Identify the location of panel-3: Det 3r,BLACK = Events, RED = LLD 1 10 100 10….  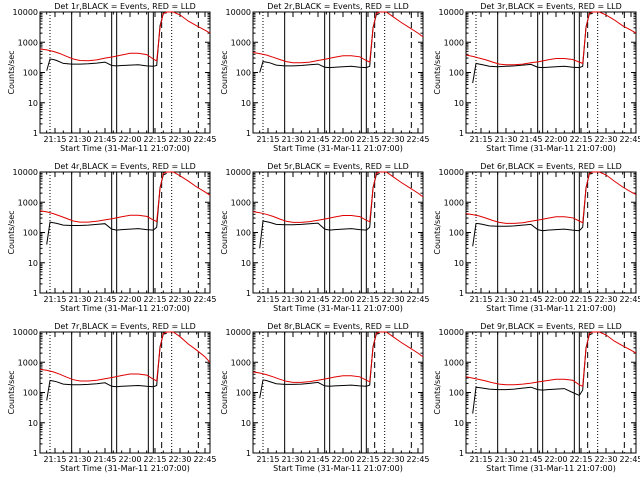
(536, 77).